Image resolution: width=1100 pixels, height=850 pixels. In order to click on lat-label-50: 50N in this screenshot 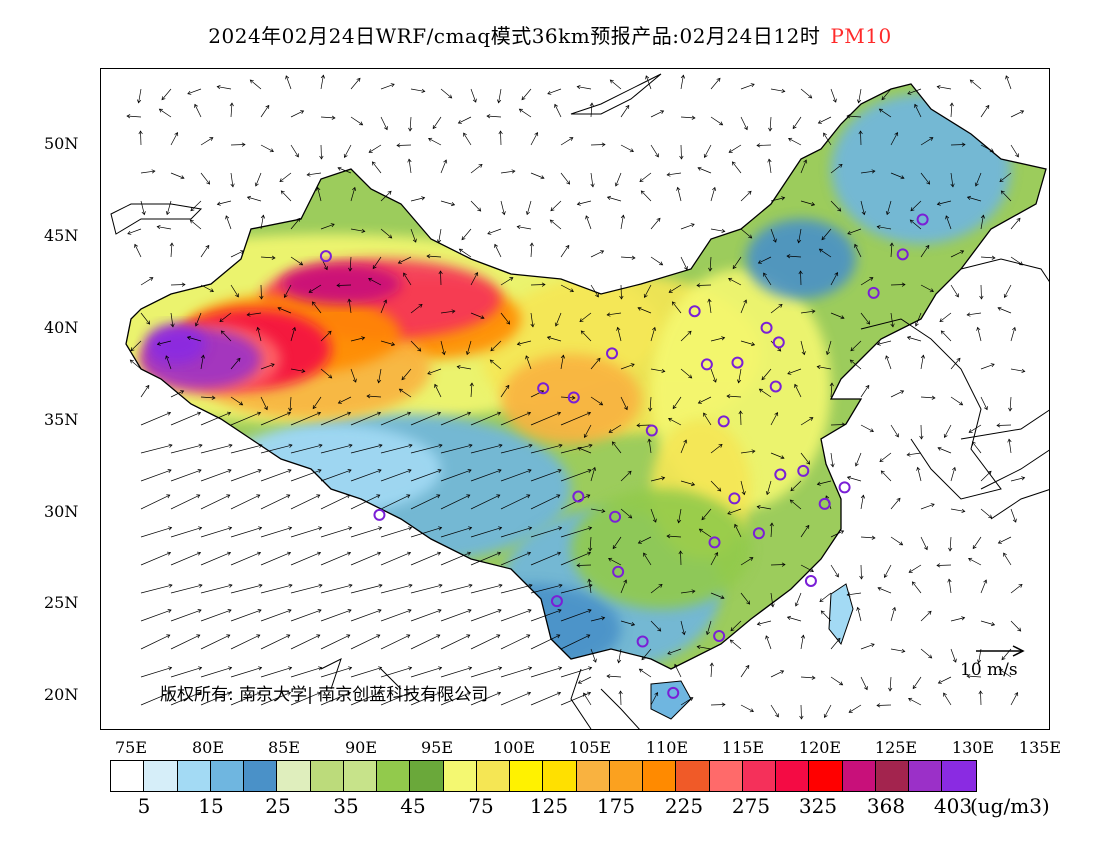, I will do `click(61, 143)`.